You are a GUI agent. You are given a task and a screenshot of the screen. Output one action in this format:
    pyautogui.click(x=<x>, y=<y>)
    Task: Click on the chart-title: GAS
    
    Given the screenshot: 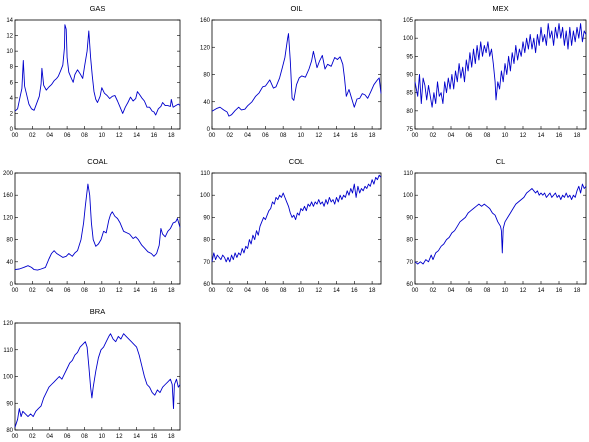 What is the action you would take?
    pyautogui.click(x=98, y=8)
    